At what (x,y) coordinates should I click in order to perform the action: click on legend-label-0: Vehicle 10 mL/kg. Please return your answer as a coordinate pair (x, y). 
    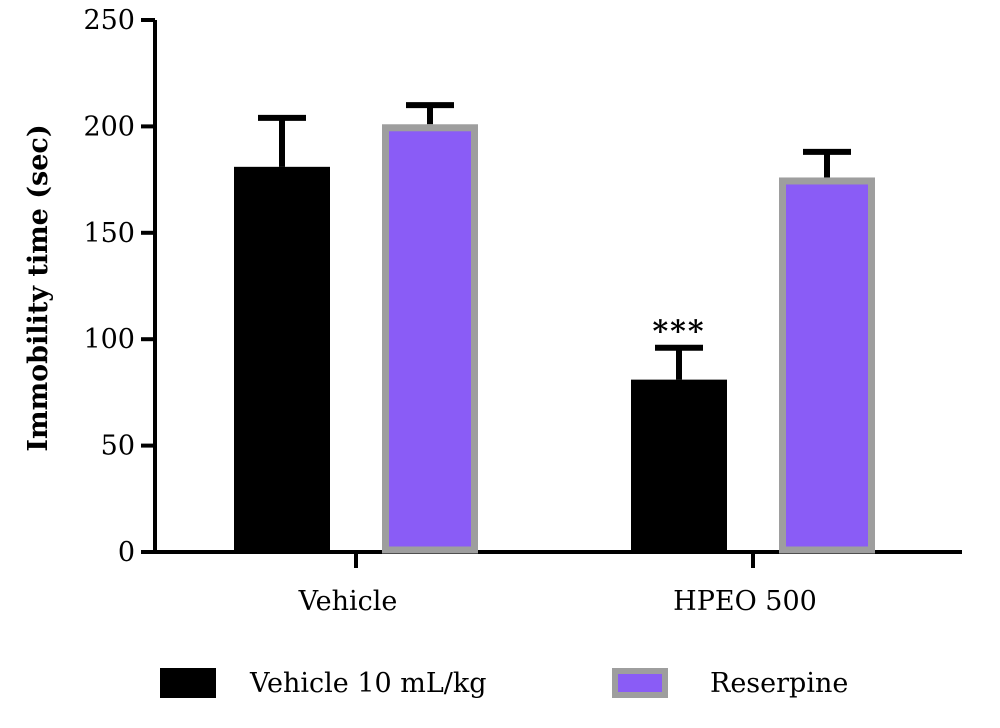
    Looking at the image, I should click on (368, 683).